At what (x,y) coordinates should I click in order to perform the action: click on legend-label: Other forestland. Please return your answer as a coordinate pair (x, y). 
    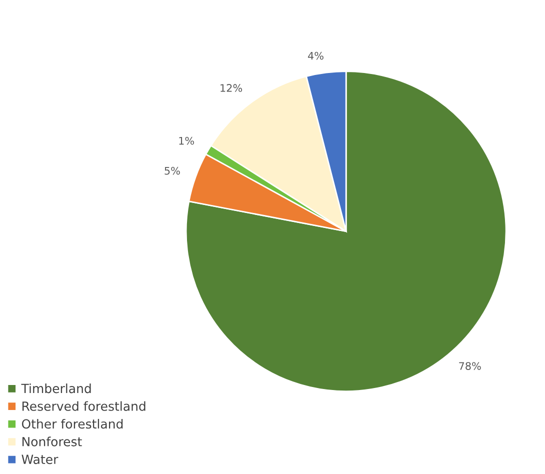
    Looking at the image, I should click on (72, 423).